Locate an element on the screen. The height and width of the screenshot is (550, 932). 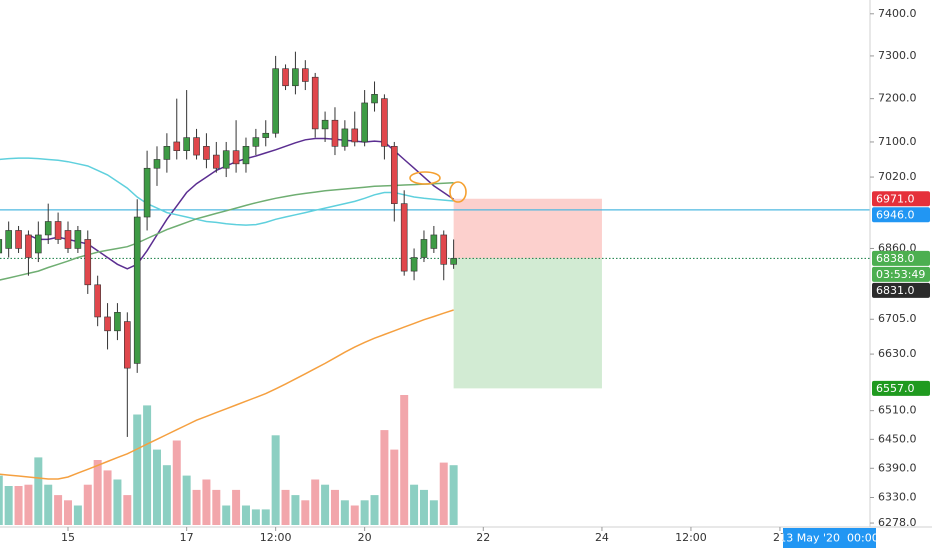
x-tick-label: 20 is located at coordinates (365, 537).